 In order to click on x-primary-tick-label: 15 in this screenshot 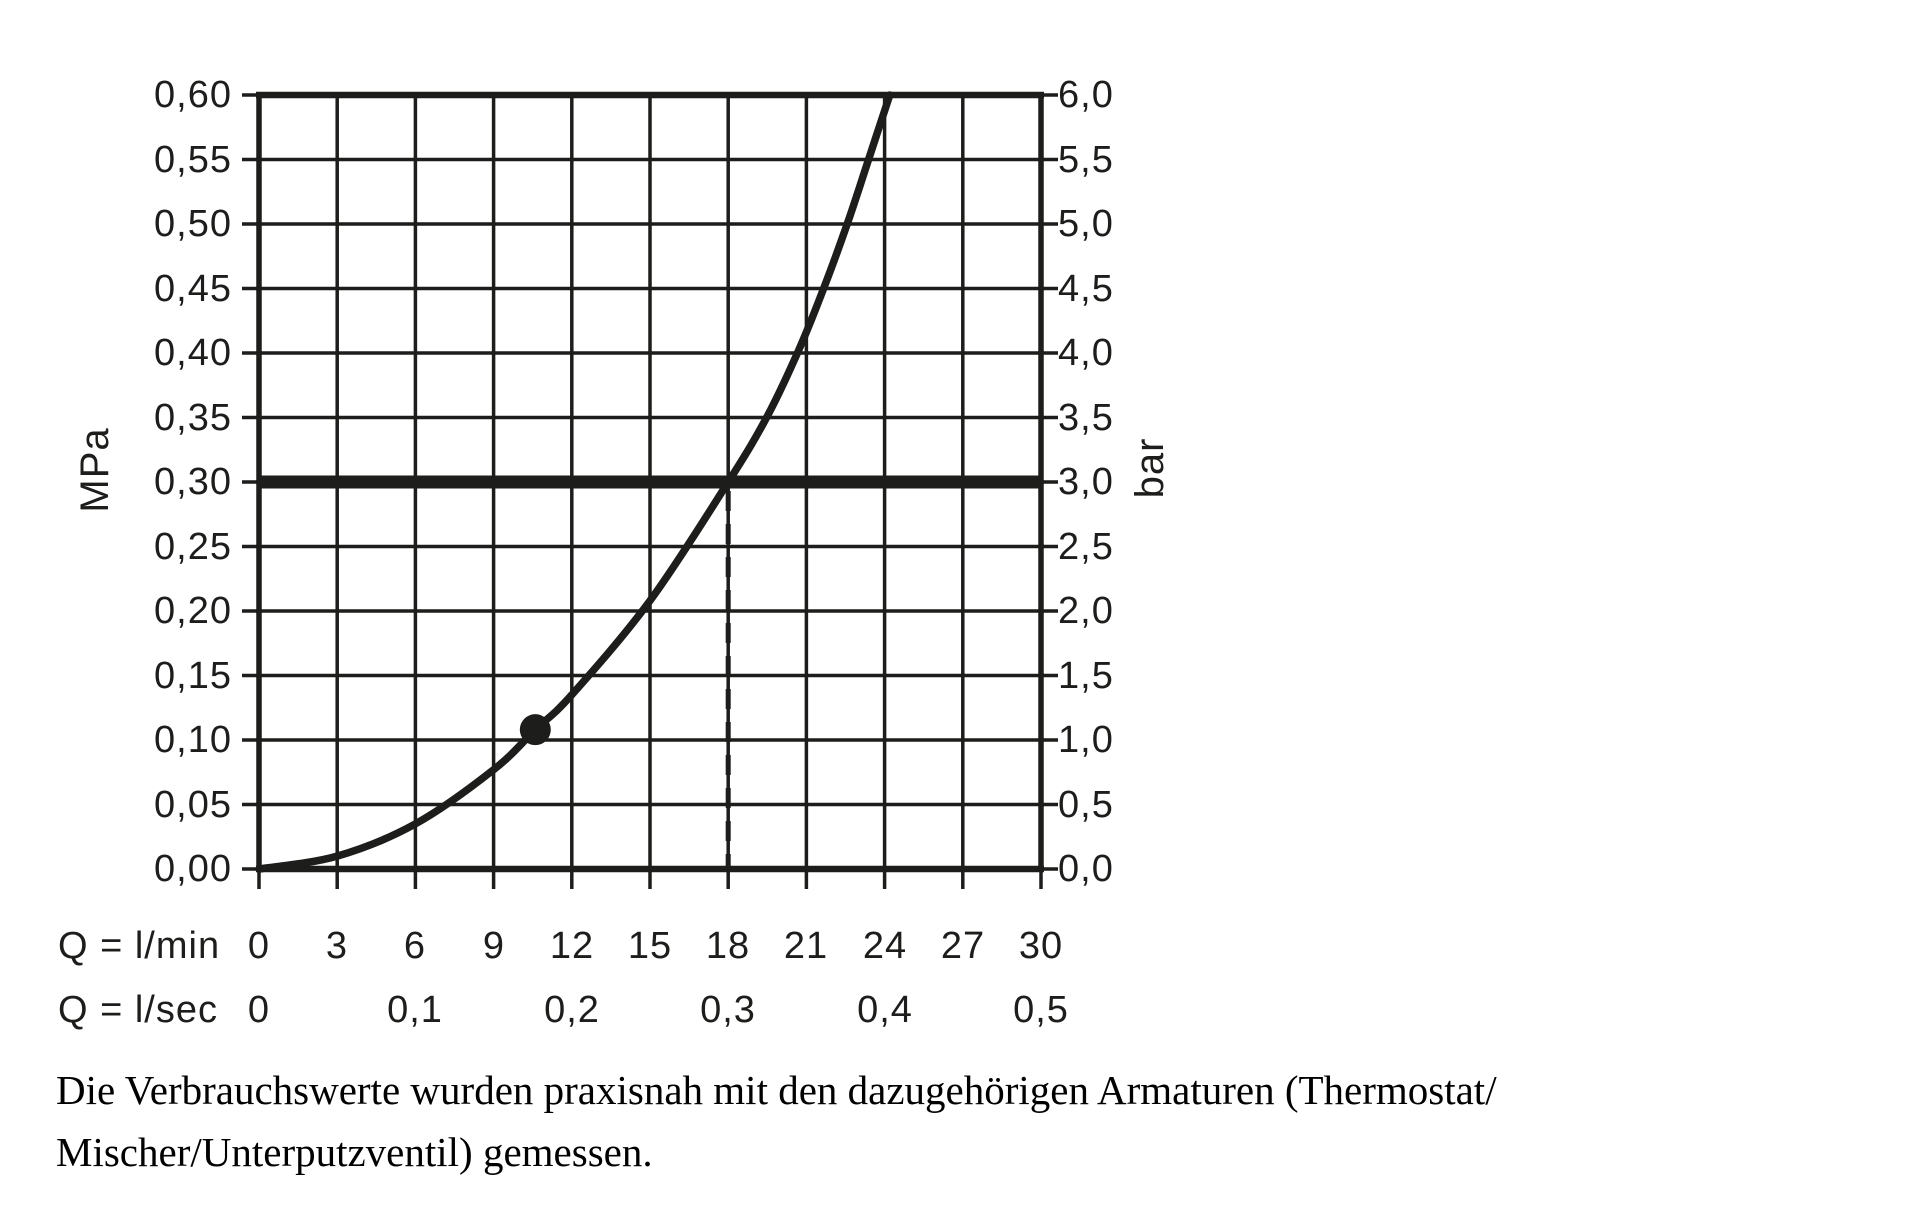, I will do `click(650, 946)`.